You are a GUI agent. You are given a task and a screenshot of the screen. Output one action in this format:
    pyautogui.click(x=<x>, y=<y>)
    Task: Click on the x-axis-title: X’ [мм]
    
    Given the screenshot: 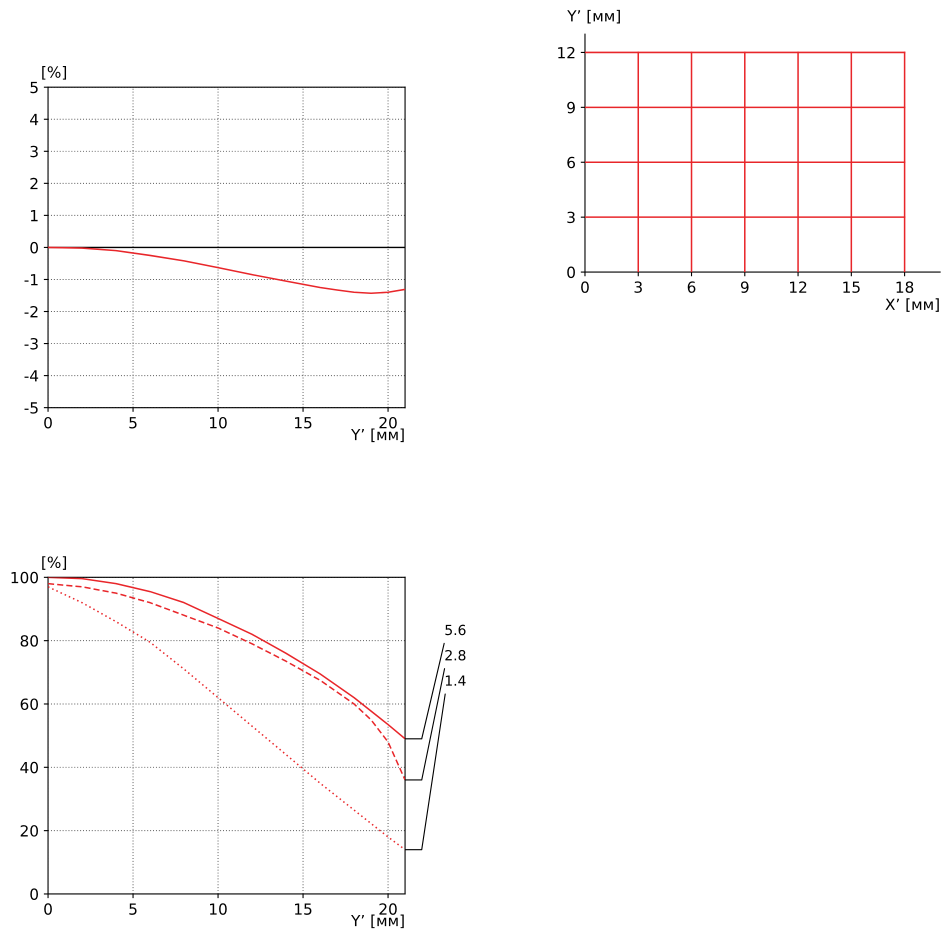 What is the action you would take?
    pyautogui.click(x=912, y=305)
    